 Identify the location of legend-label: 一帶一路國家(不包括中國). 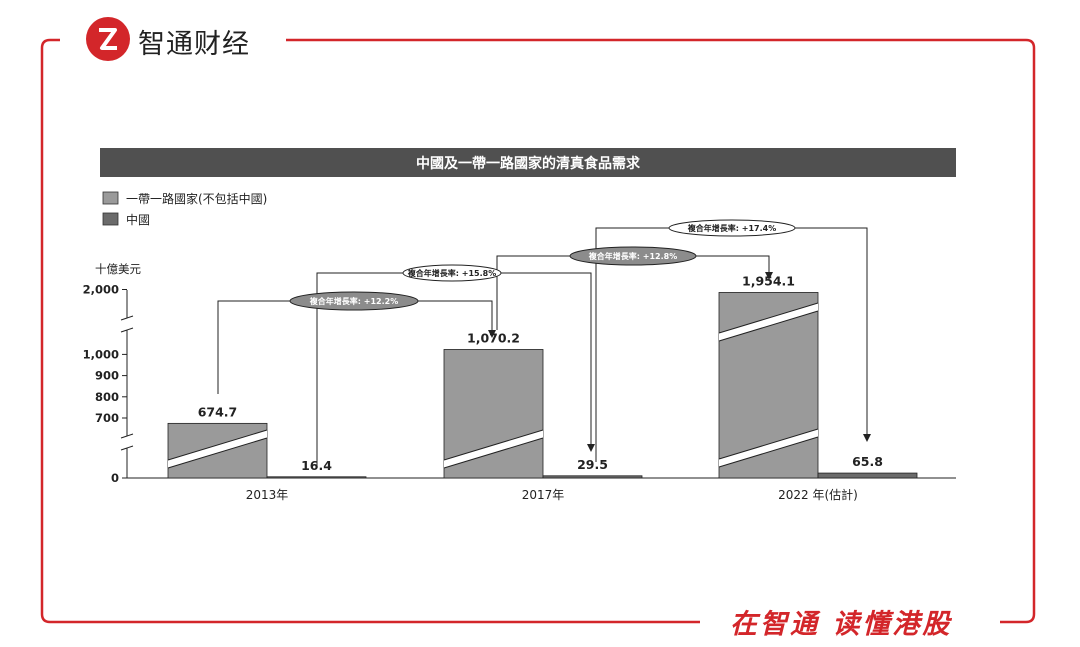
(196, 198).